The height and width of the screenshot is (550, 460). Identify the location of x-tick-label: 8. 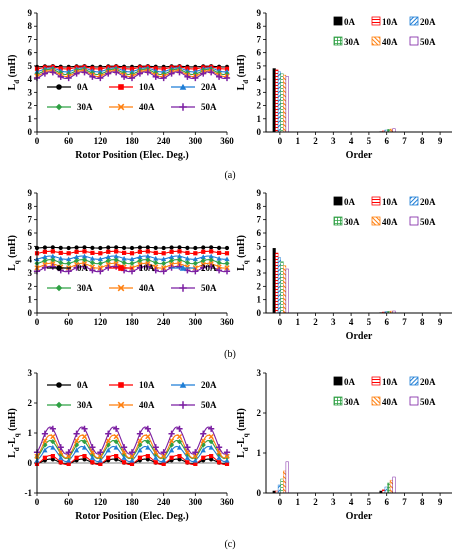
(422, 141).